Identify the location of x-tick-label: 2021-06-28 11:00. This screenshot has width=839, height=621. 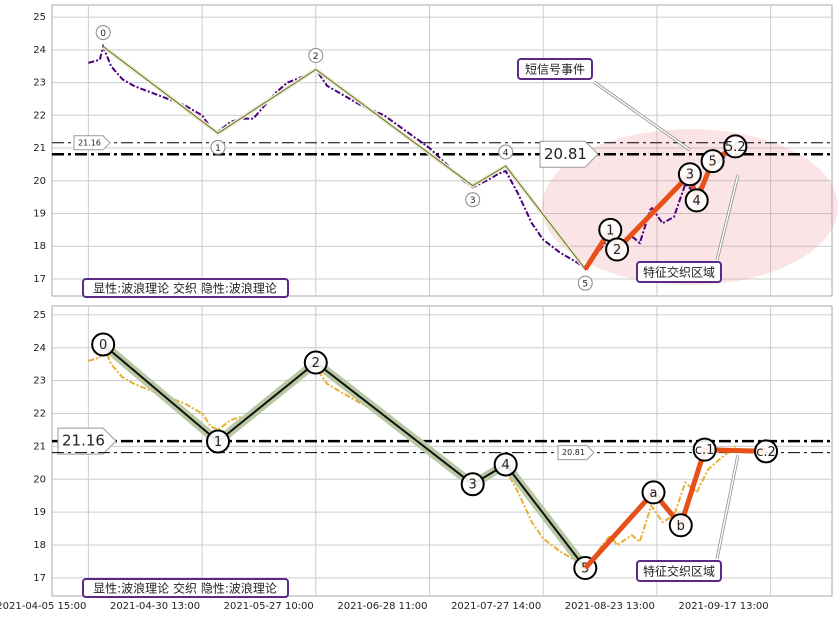
(382, 606).